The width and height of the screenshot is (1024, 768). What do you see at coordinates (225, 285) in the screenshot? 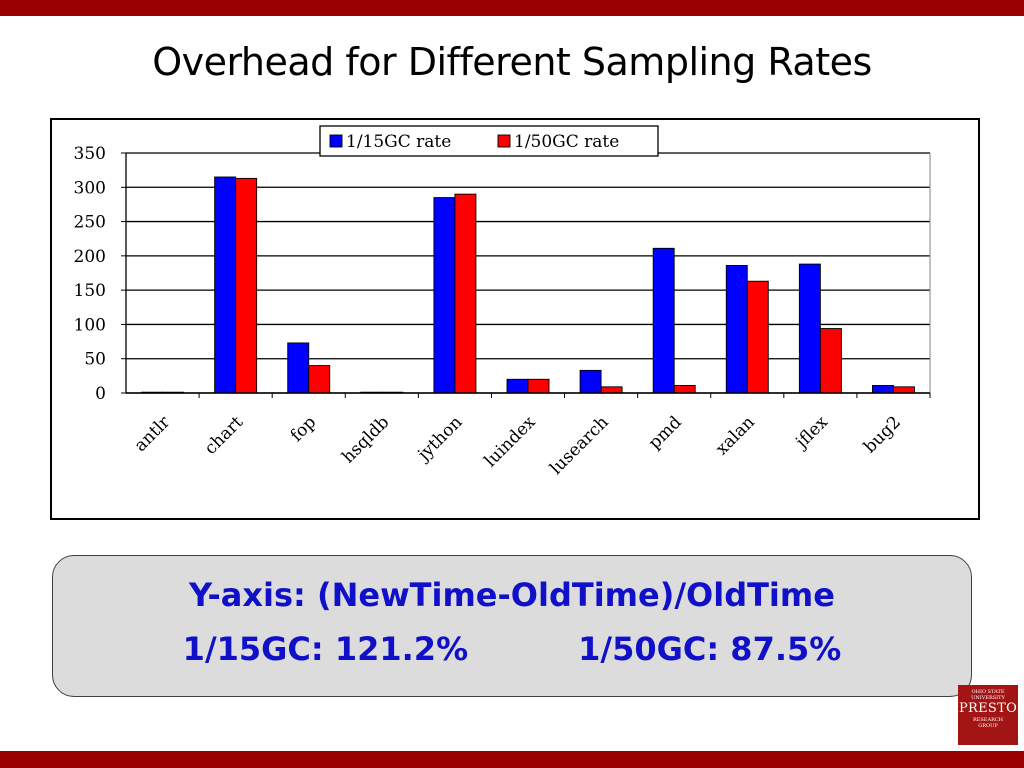
I see `bar-15gc-chart` at bounding box center [225, 285].